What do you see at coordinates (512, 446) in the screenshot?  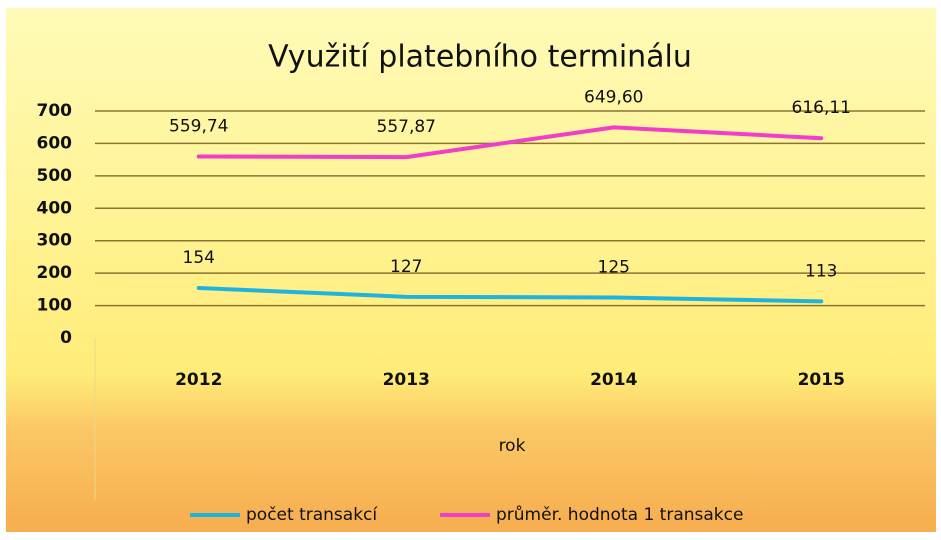 I see `x-axis-label: rok` at bounding box center [512, 446].